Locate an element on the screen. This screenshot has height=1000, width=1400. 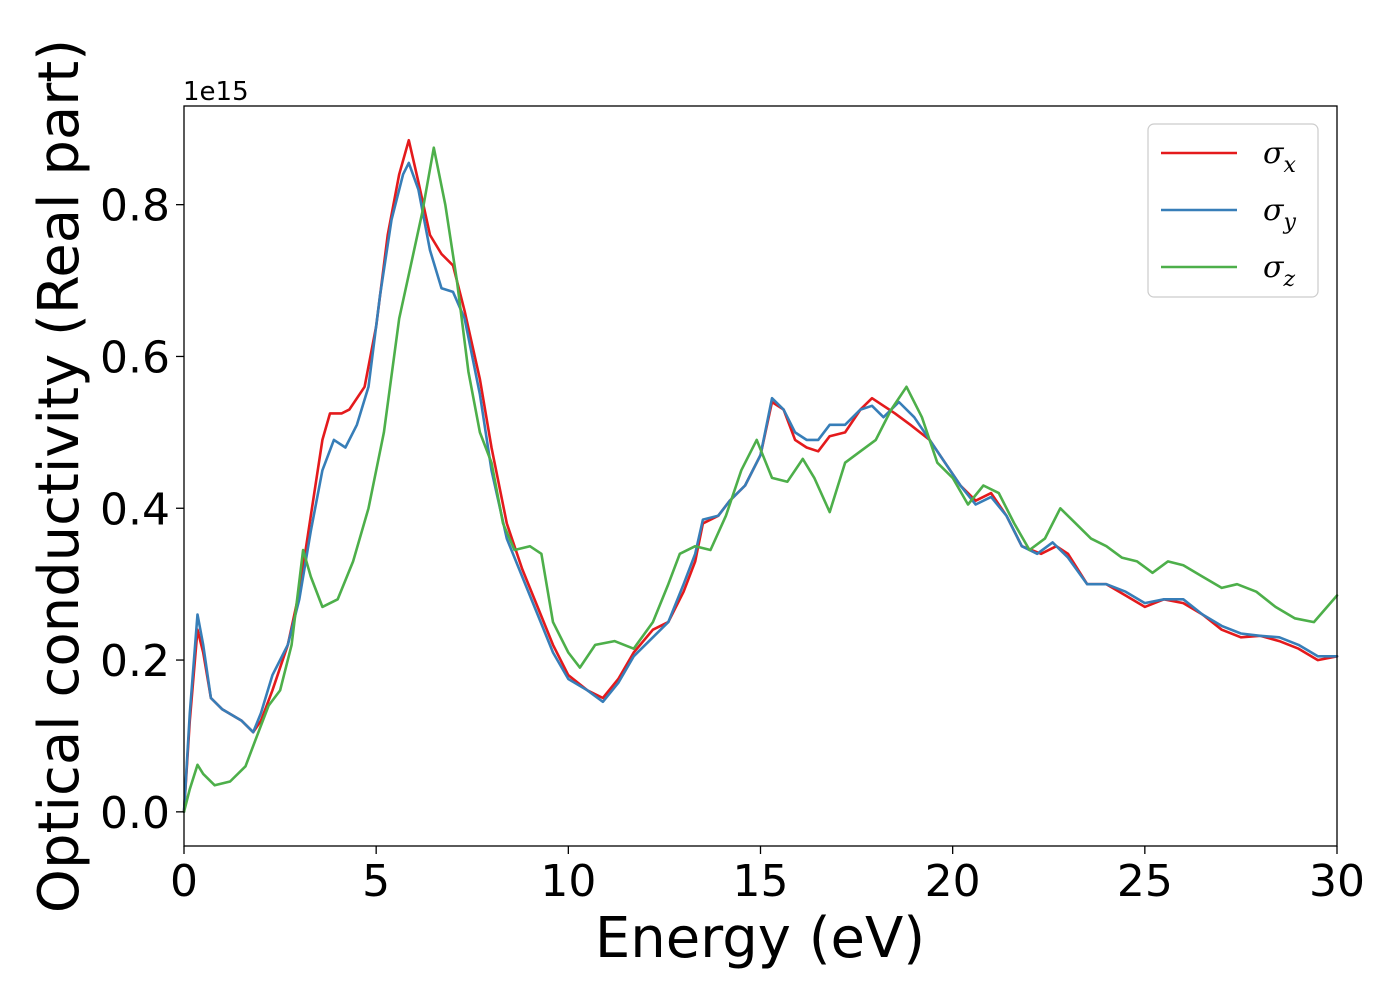
y-tick-label: 0.2 is located at coordinates (135, 661).